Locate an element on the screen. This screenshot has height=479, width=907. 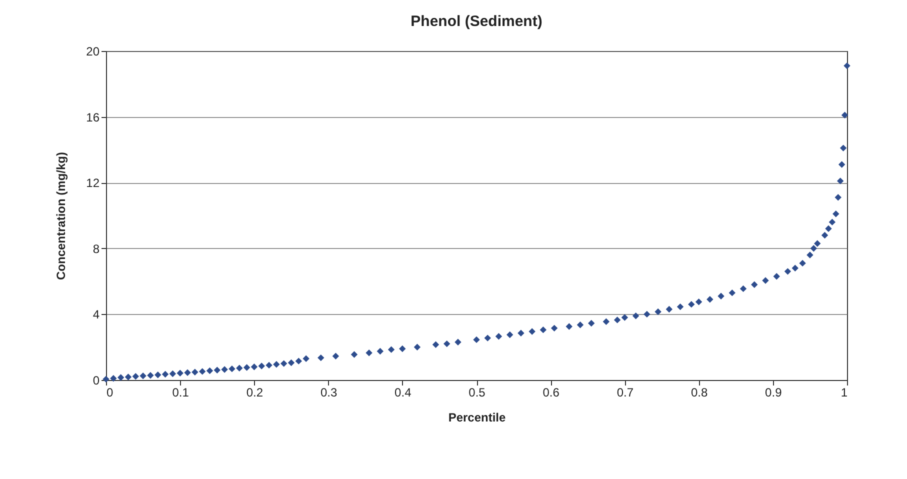
x-tick-label: 0.2 is located at coordinates (255, 393).